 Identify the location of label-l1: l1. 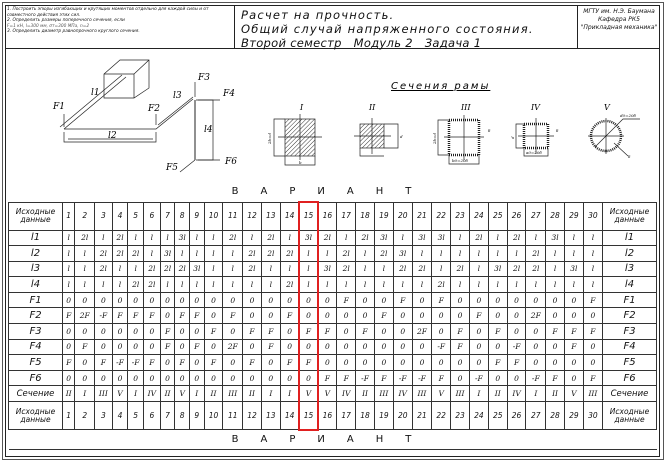
(95, 93).